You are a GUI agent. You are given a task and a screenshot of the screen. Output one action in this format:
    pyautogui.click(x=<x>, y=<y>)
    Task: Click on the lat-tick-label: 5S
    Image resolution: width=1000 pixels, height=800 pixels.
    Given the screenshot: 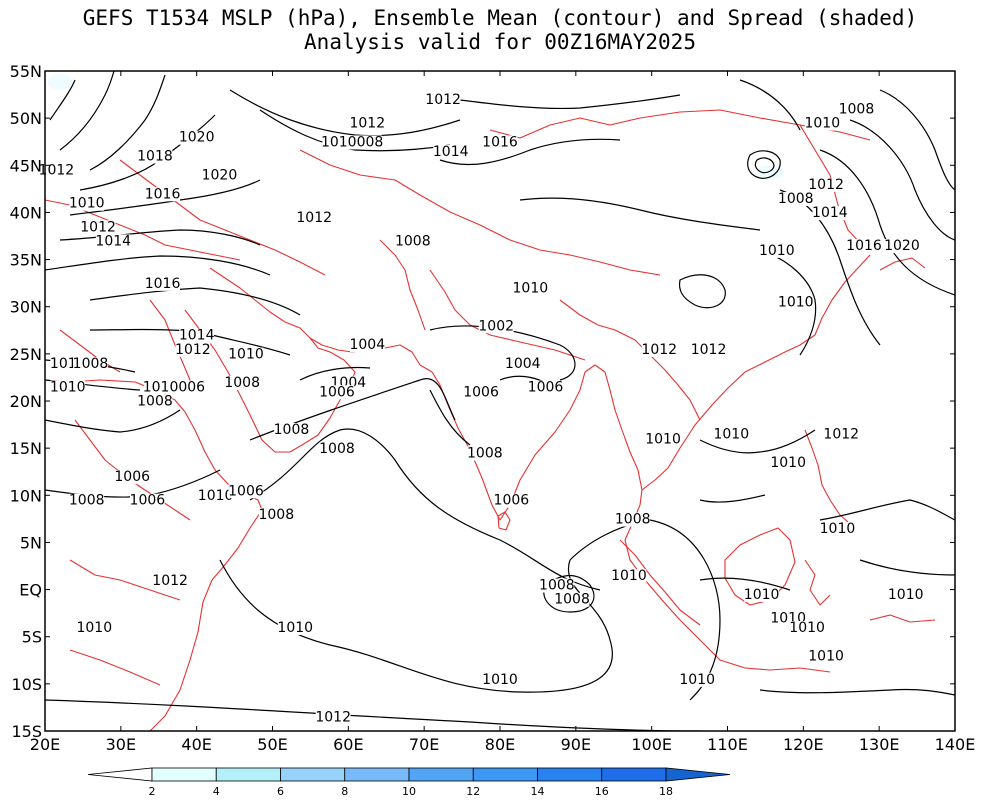 What is the action you would take?
    pyautogui.click(x=32, y=637)
    